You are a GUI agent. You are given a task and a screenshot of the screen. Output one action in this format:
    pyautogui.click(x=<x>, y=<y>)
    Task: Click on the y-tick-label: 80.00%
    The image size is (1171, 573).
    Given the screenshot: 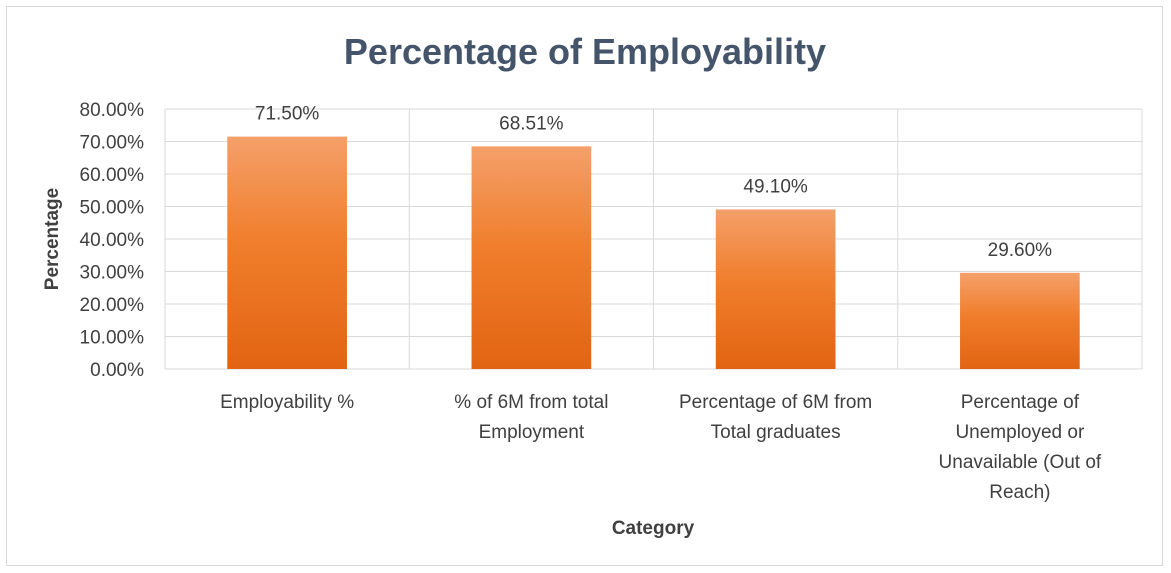 What is the action you would take?
    pyautogui.click(x=112, y=110)
    